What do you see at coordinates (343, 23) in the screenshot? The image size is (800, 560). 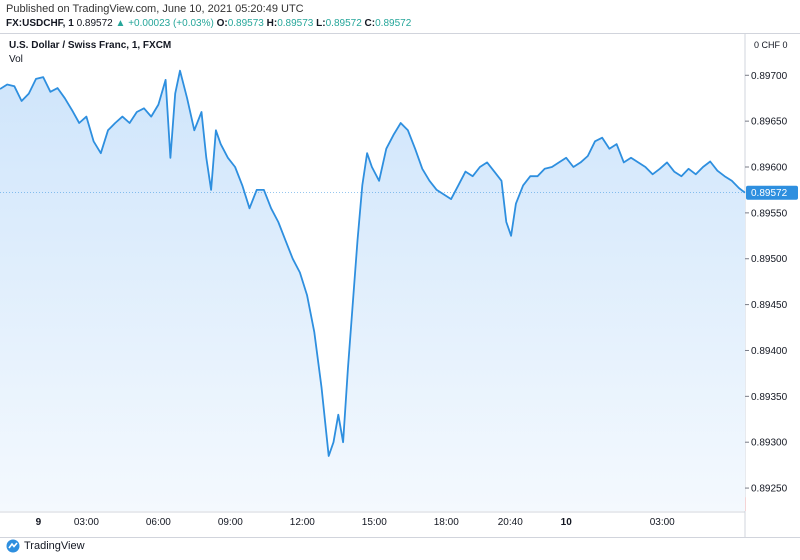 I see `low-value: 0.89572` at bounding box center [343, 23].